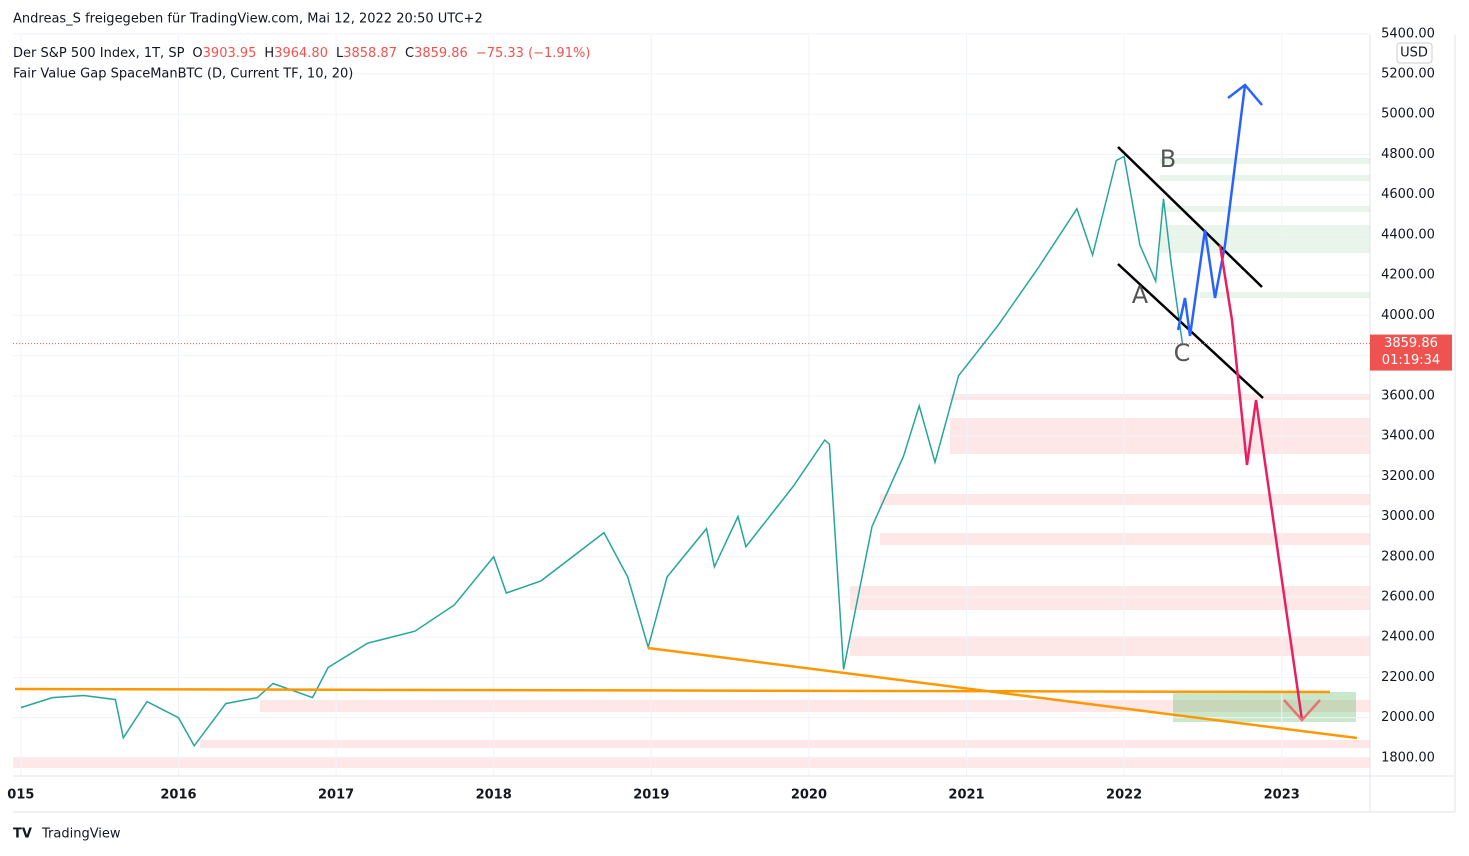 The width and height of the screenshot is (1469, 856). Describe the element at coordinates (1282, 795) in the screenshot. I see `x-tick-label: 2023` at that location.